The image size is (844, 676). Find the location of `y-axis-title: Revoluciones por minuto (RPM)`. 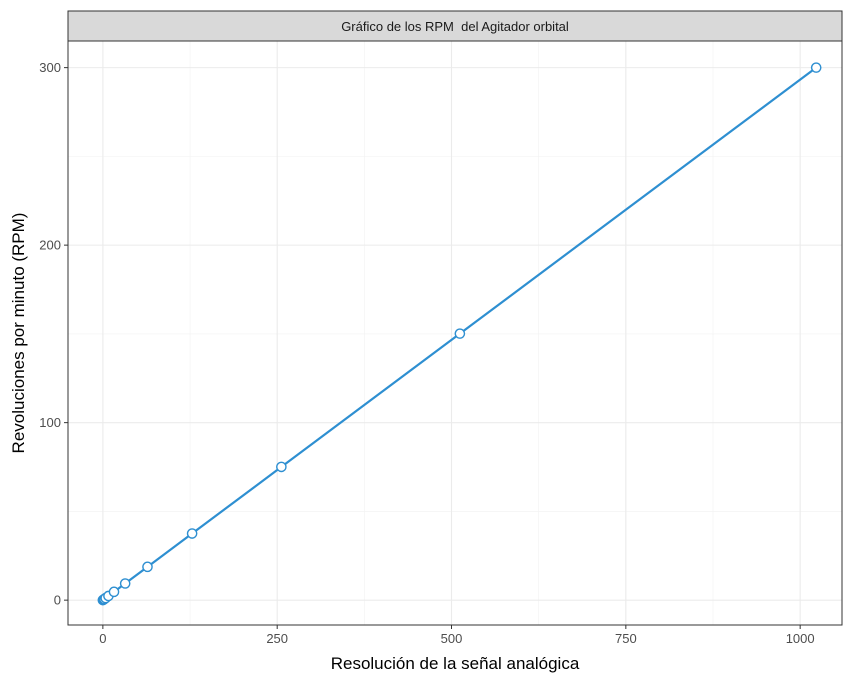

y-axis-title: Revoluciones por minuto (RPM) is located at coordinates (18, 333).